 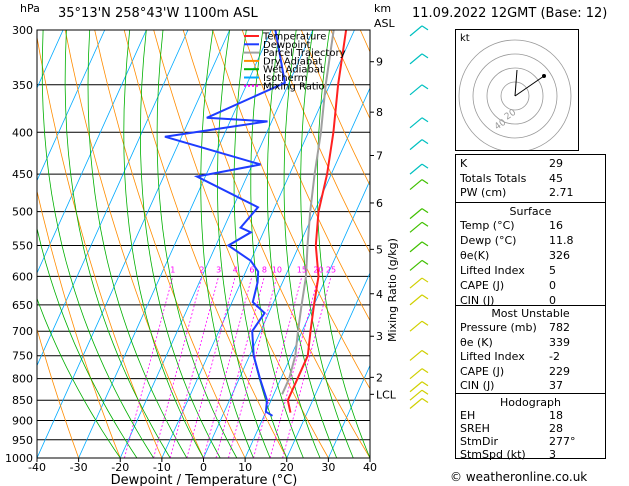 I want to click on legend-label: Dewpoint, so click(x=287, y=45).